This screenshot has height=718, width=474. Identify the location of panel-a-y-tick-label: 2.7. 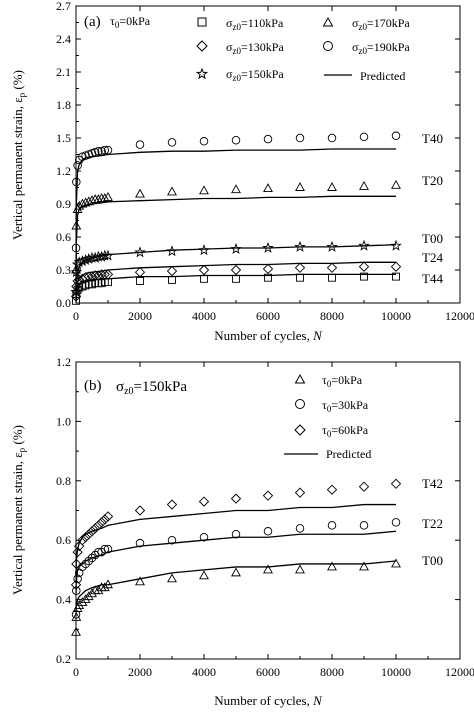
(63, 6).